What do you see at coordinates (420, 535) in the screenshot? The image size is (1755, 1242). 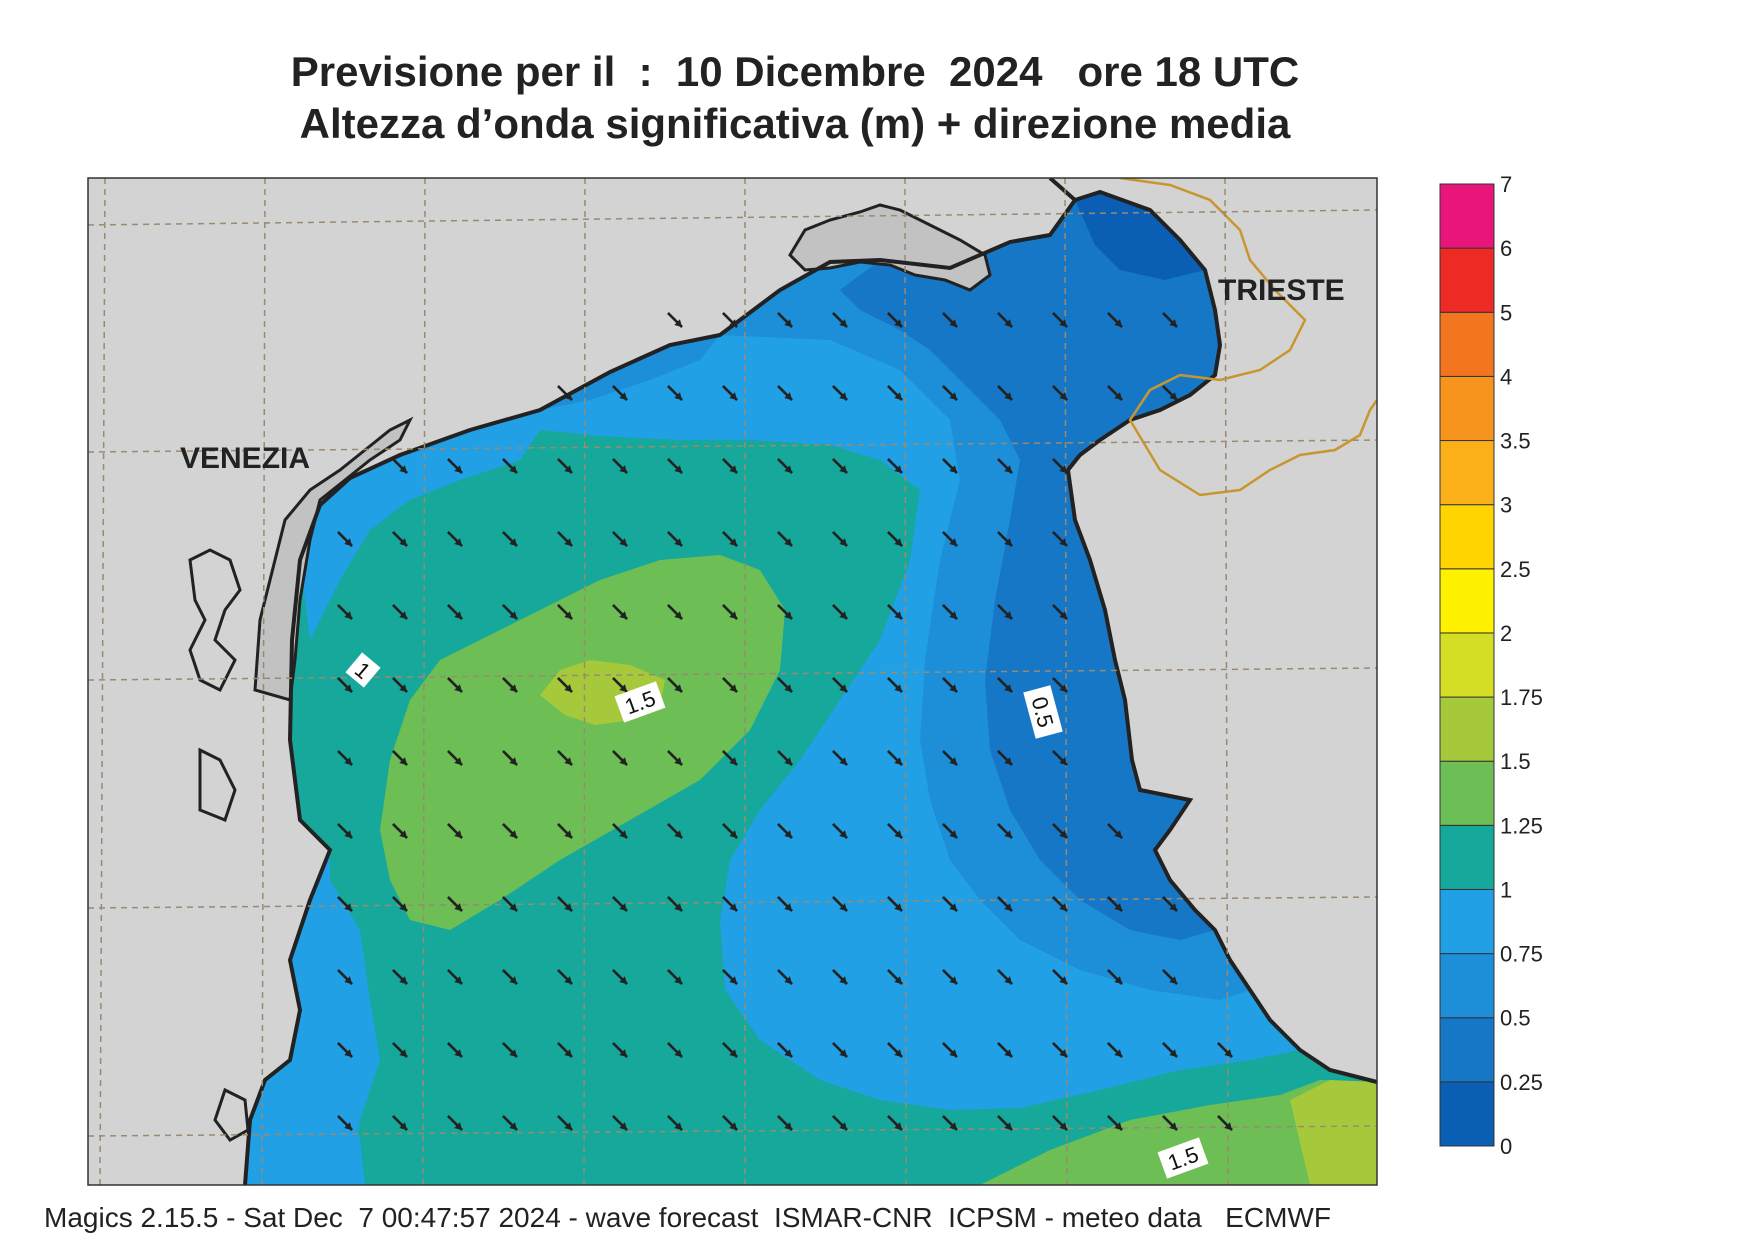 I see `band-0.75-venezia` at bounding box center [420, 535].